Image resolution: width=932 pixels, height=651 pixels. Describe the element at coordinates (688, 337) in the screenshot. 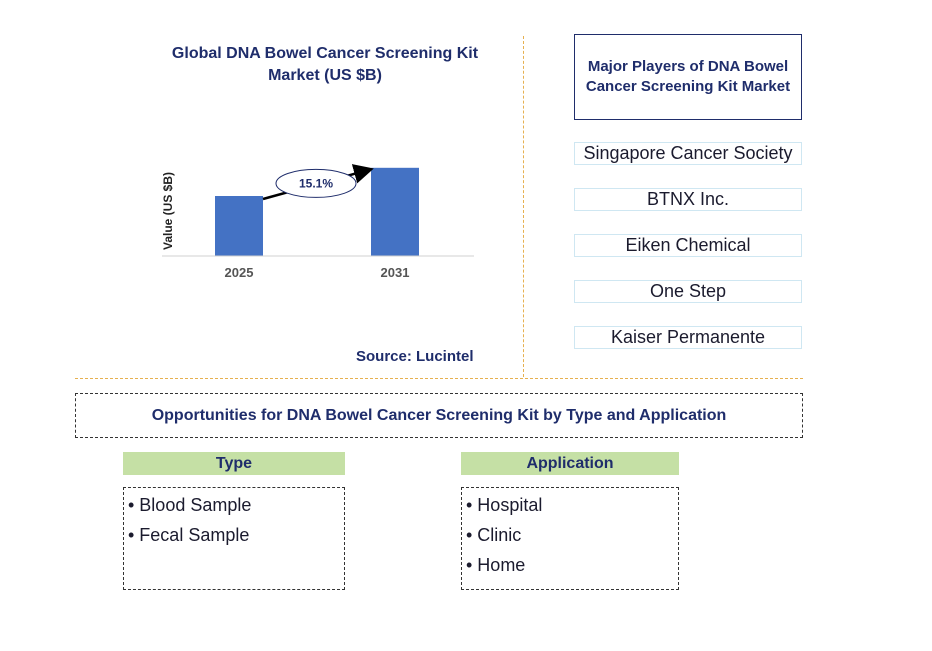

I see `player-item: Kaiser Permanente` at that location.